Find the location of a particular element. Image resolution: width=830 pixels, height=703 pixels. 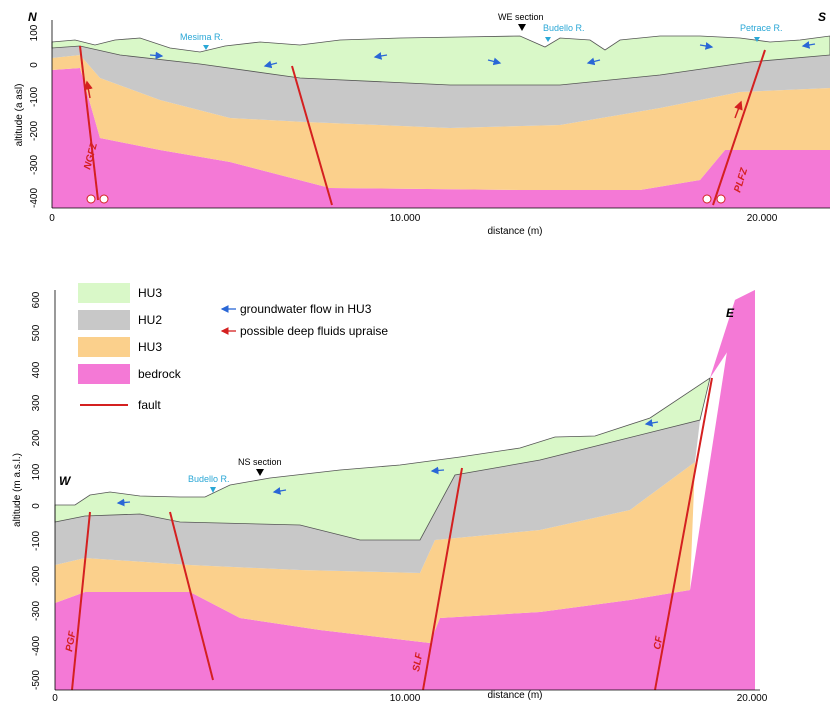

we-y-tick-label: 200 is located at coordinates (36, 437).